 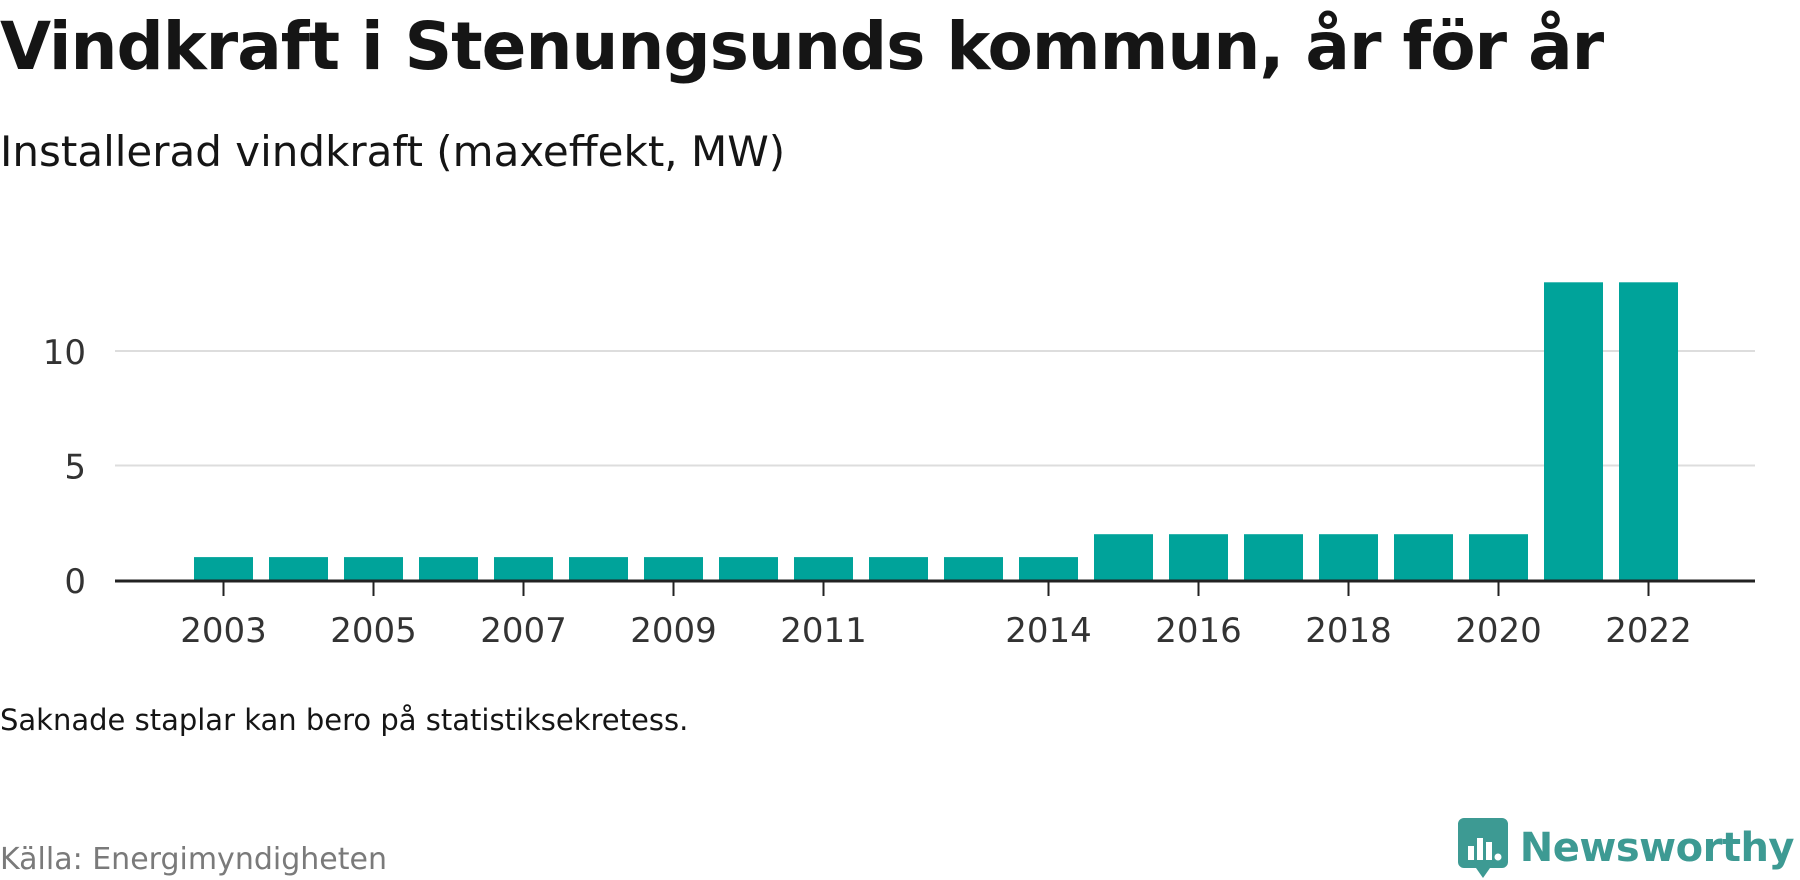 I want to click on grid-lines, so click(x=935, y=408).